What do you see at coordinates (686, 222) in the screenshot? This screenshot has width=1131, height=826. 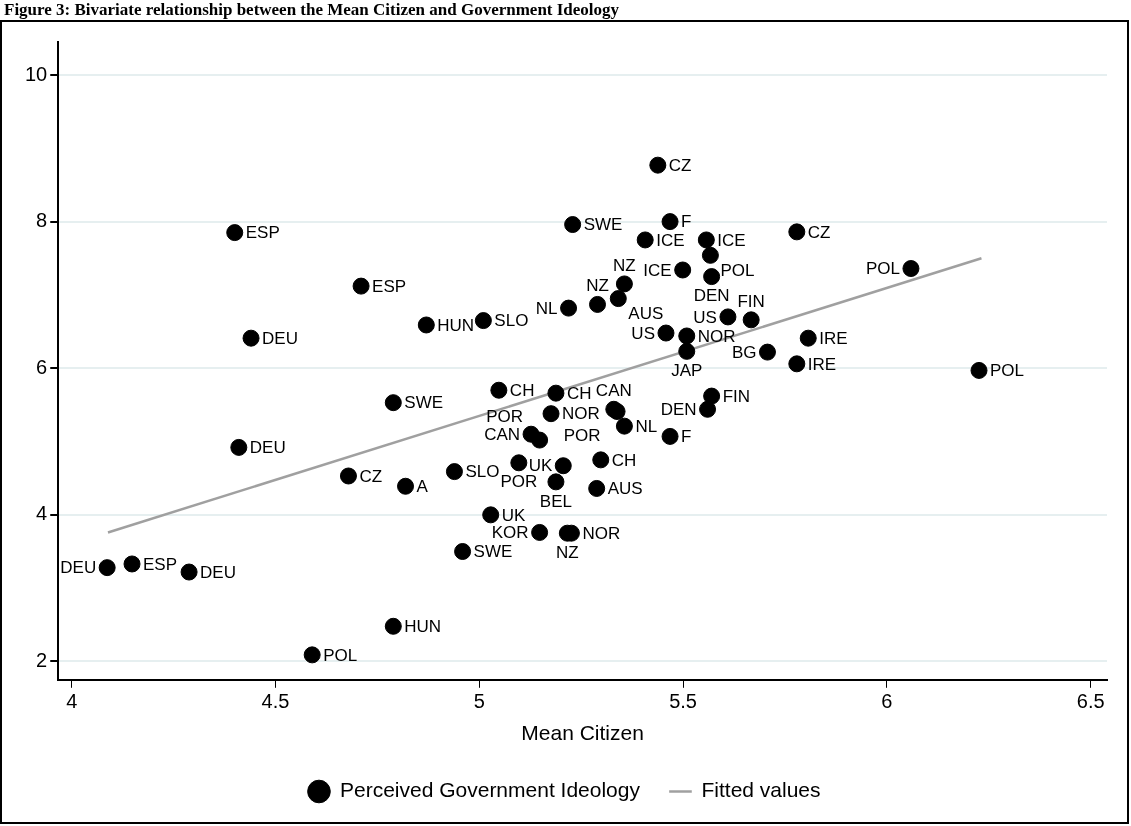 I see `data-label: F` at bounding box center [686, 222].